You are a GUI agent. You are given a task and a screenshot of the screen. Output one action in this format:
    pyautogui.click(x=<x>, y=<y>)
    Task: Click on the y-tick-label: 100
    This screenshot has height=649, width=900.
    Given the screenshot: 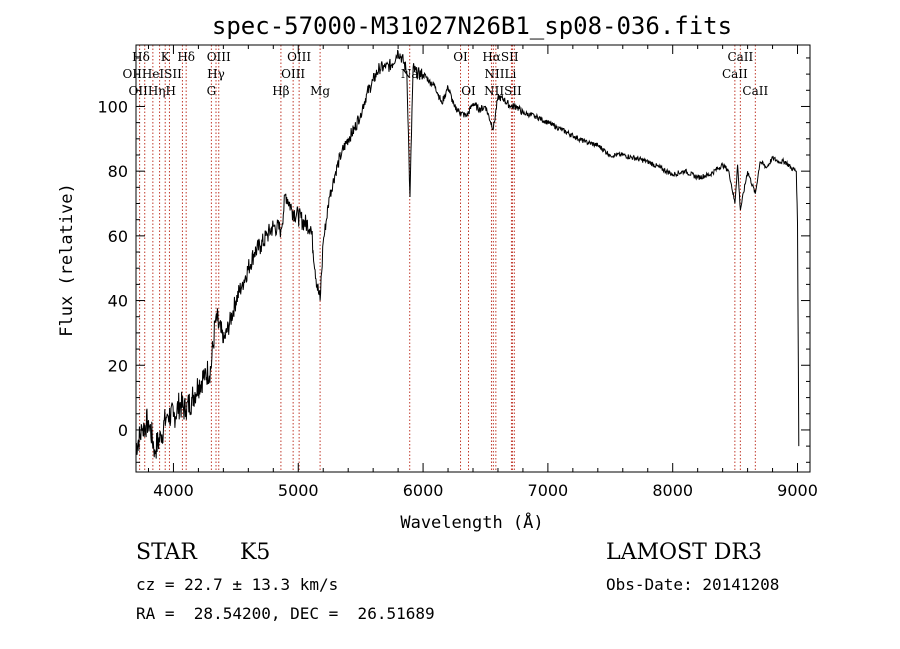 What is the action you would take?
    pyautogui.click(x=112, y=106)
    